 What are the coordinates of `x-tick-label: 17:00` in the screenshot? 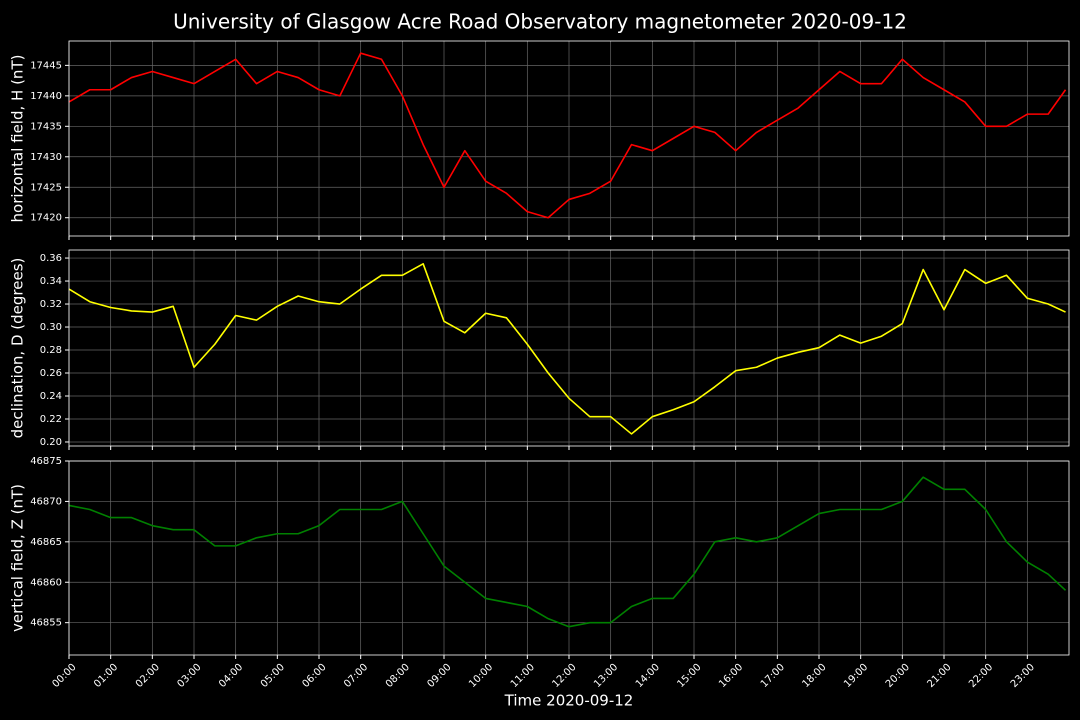 It's located at (773, 676).